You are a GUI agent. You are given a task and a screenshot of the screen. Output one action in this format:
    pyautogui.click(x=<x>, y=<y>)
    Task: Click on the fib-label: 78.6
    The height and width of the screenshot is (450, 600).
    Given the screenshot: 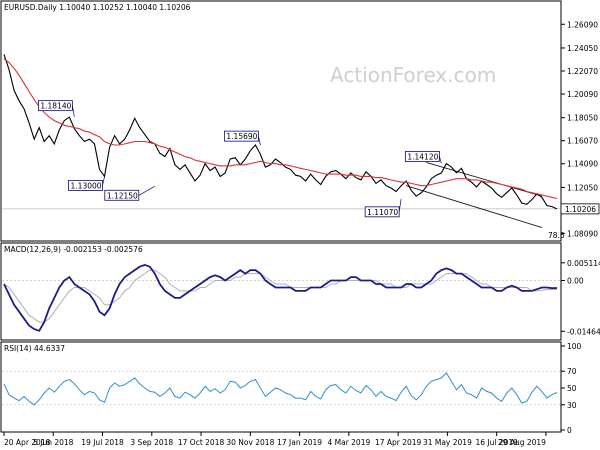 What is the action you would take?
    pyautogui.click(x=556, y=235)
    